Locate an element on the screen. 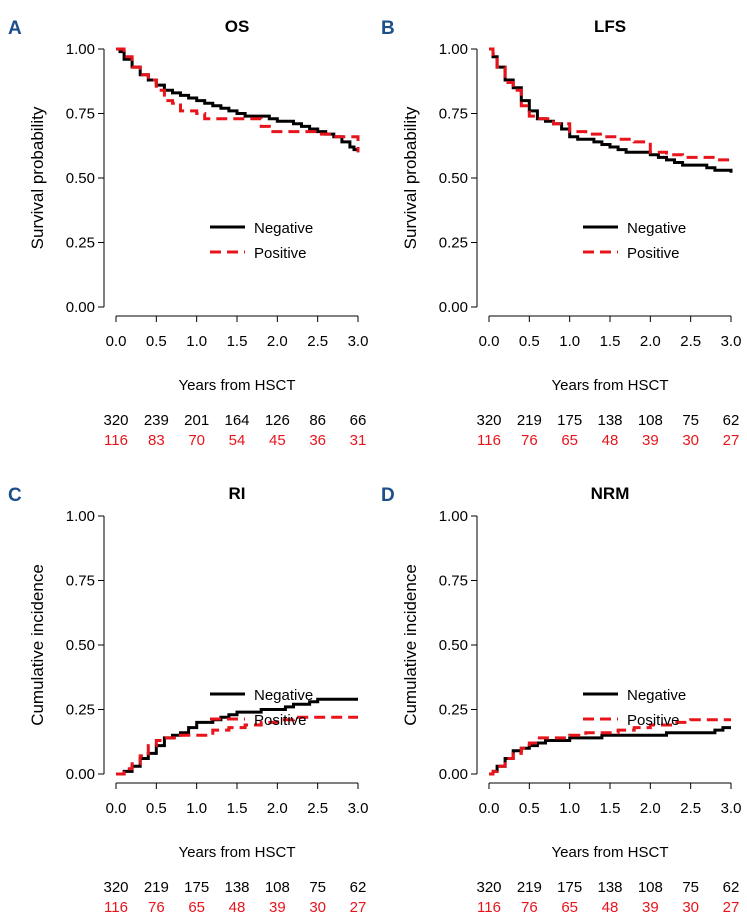 The width and height of the screenshot is (747, 924). panel-d-at-risk-positive: 76 is located at coordinates (529, 907).